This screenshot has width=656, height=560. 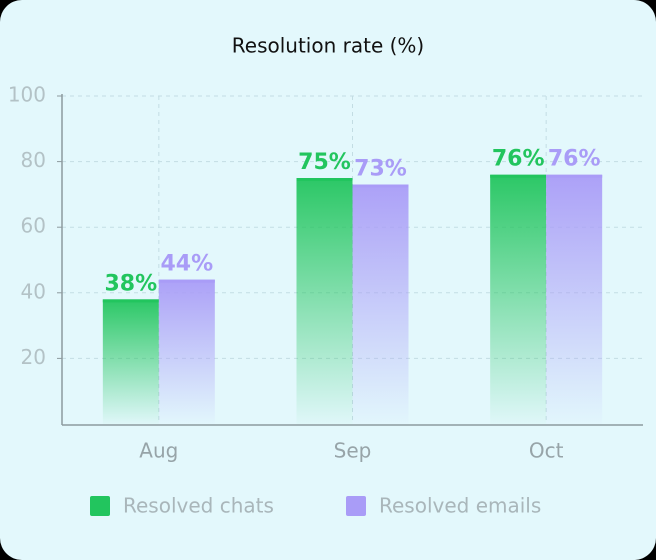 I want to click on y-tick-label: 40, so click(x=33, y=291).